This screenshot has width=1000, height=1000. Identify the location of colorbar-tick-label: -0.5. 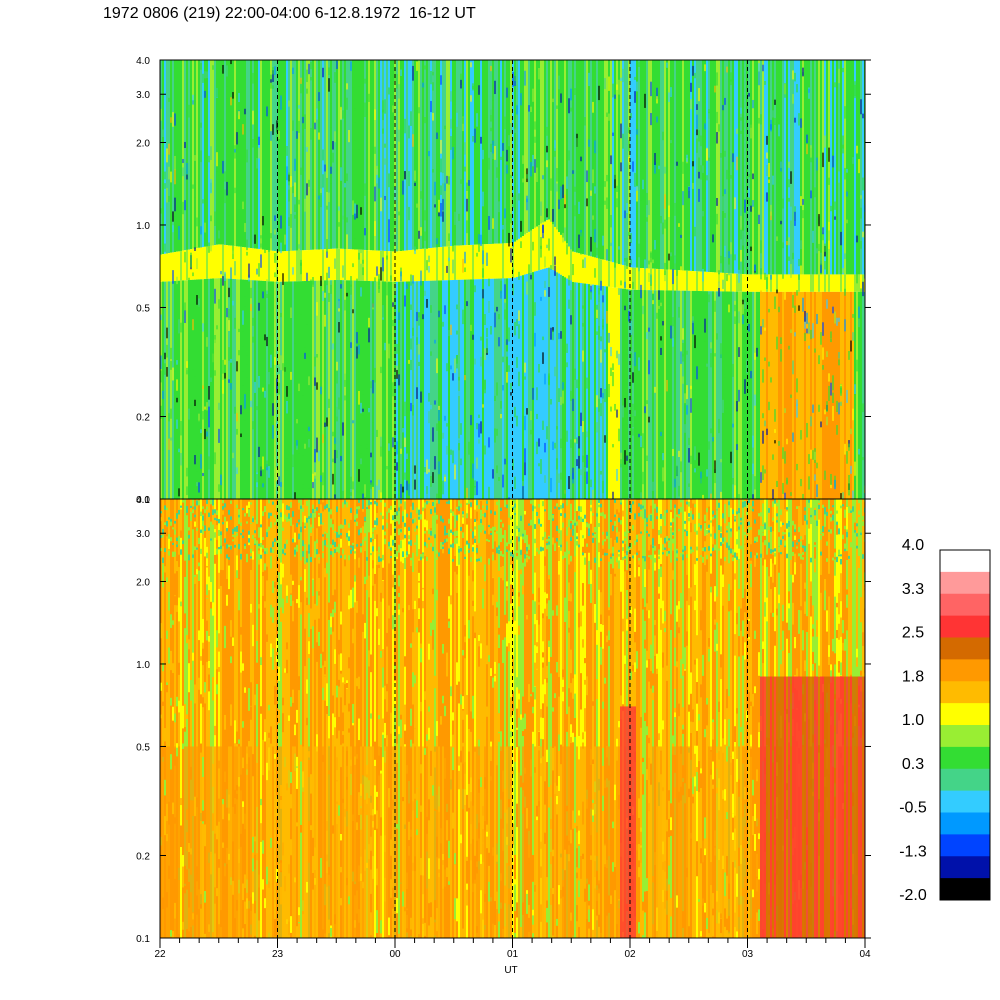
(913, 808).